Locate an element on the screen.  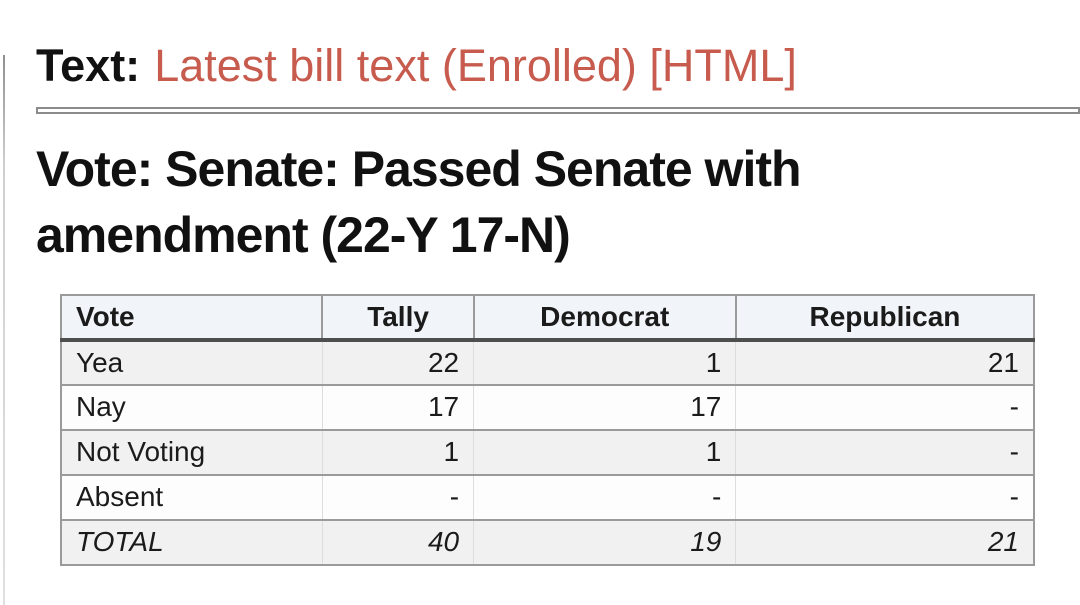
table-row-not-voting: Not Voting 1 1 - is located at coordinates (547, 452).